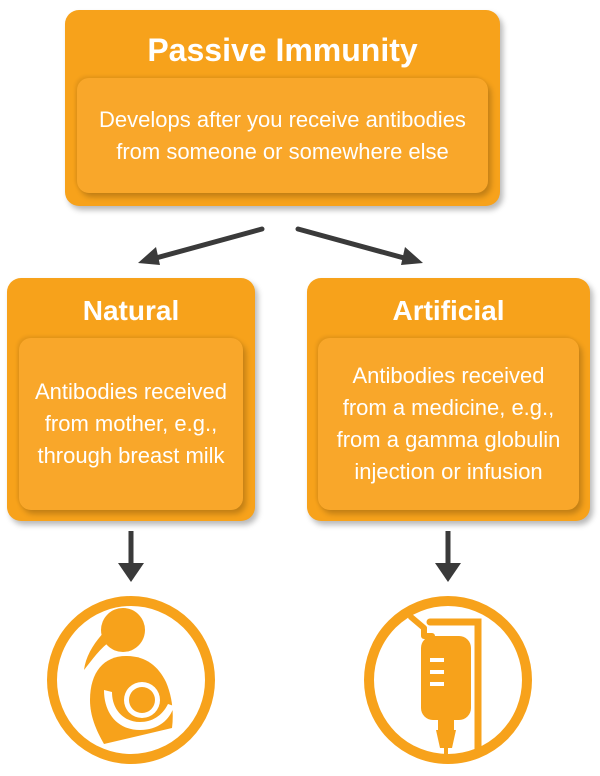 Image resolution: width=600 pixels, height=776 pixels. Describe the element at coordinates (131, 572) in the screenshot. I see `arrow-head-down-natural` at that location.